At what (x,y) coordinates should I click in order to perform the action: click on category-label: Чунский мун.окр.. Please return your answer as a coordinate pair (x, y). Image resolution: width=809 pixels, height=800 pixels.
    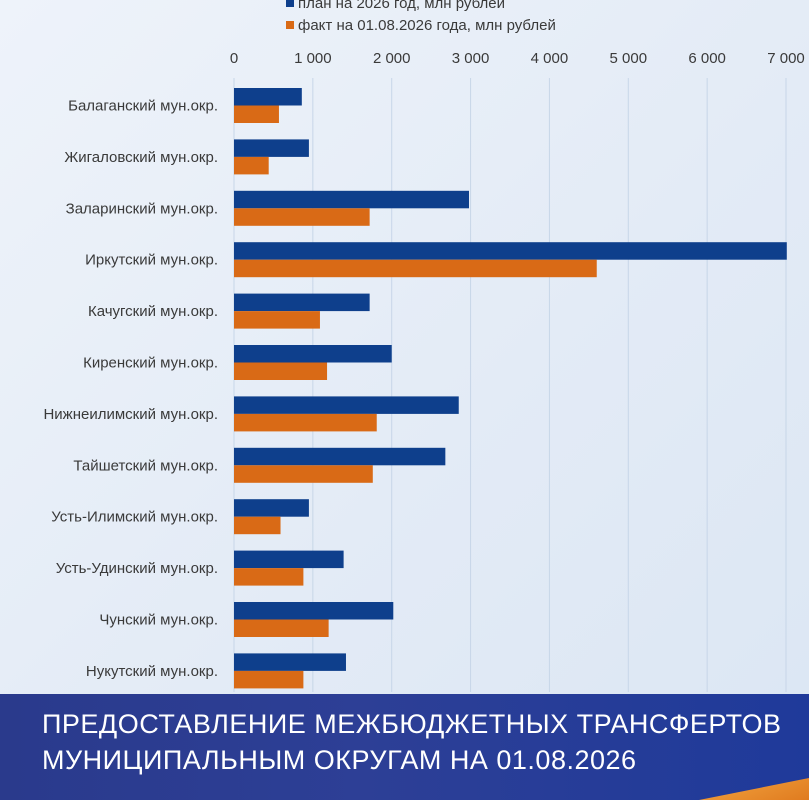
    Looking at the image, I should click on (158, 620).